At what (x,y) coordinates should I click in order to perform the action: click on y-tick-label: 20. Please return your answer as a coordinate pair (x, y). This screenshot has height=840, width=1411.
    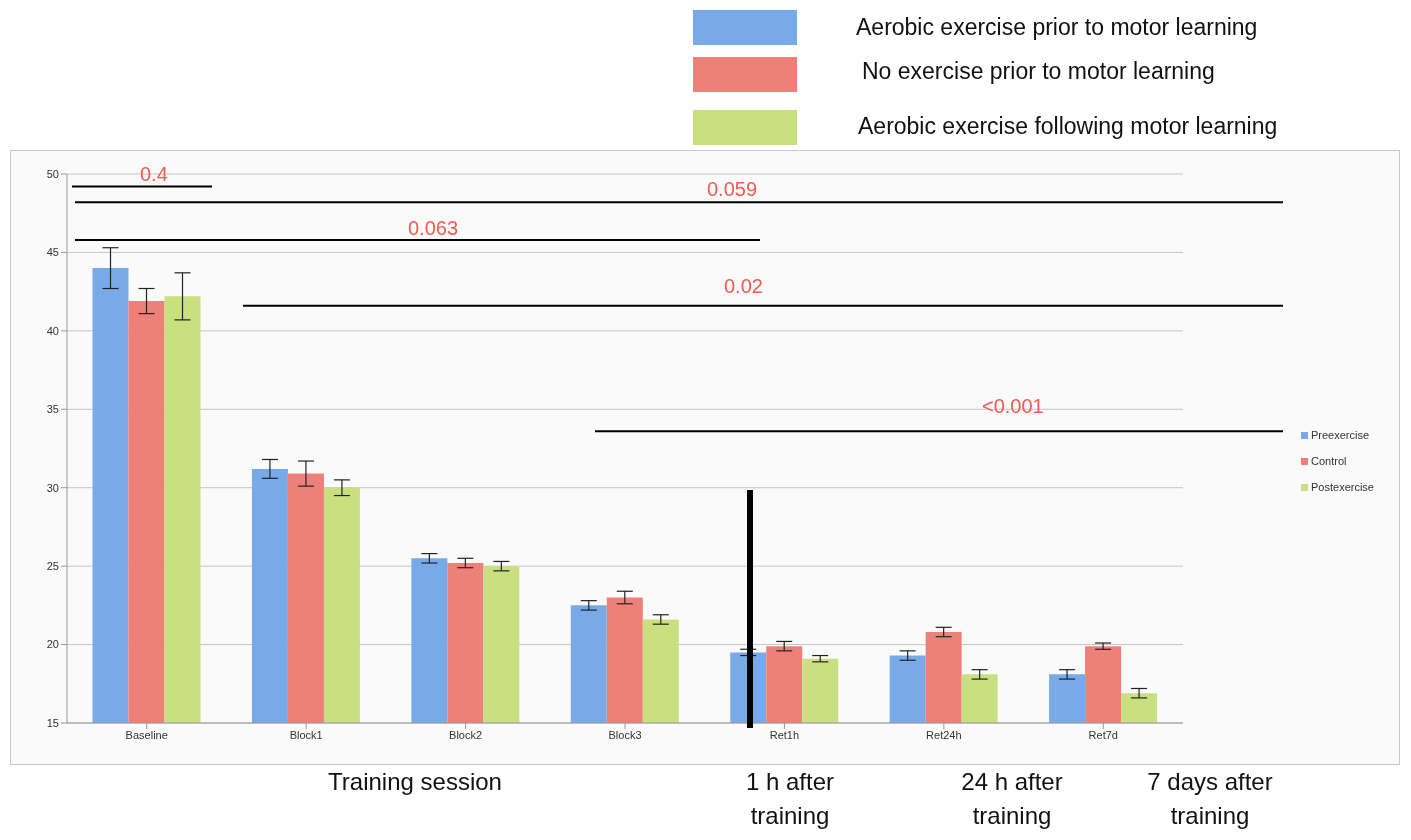
    Looking at the image, I should click on (52, 644).